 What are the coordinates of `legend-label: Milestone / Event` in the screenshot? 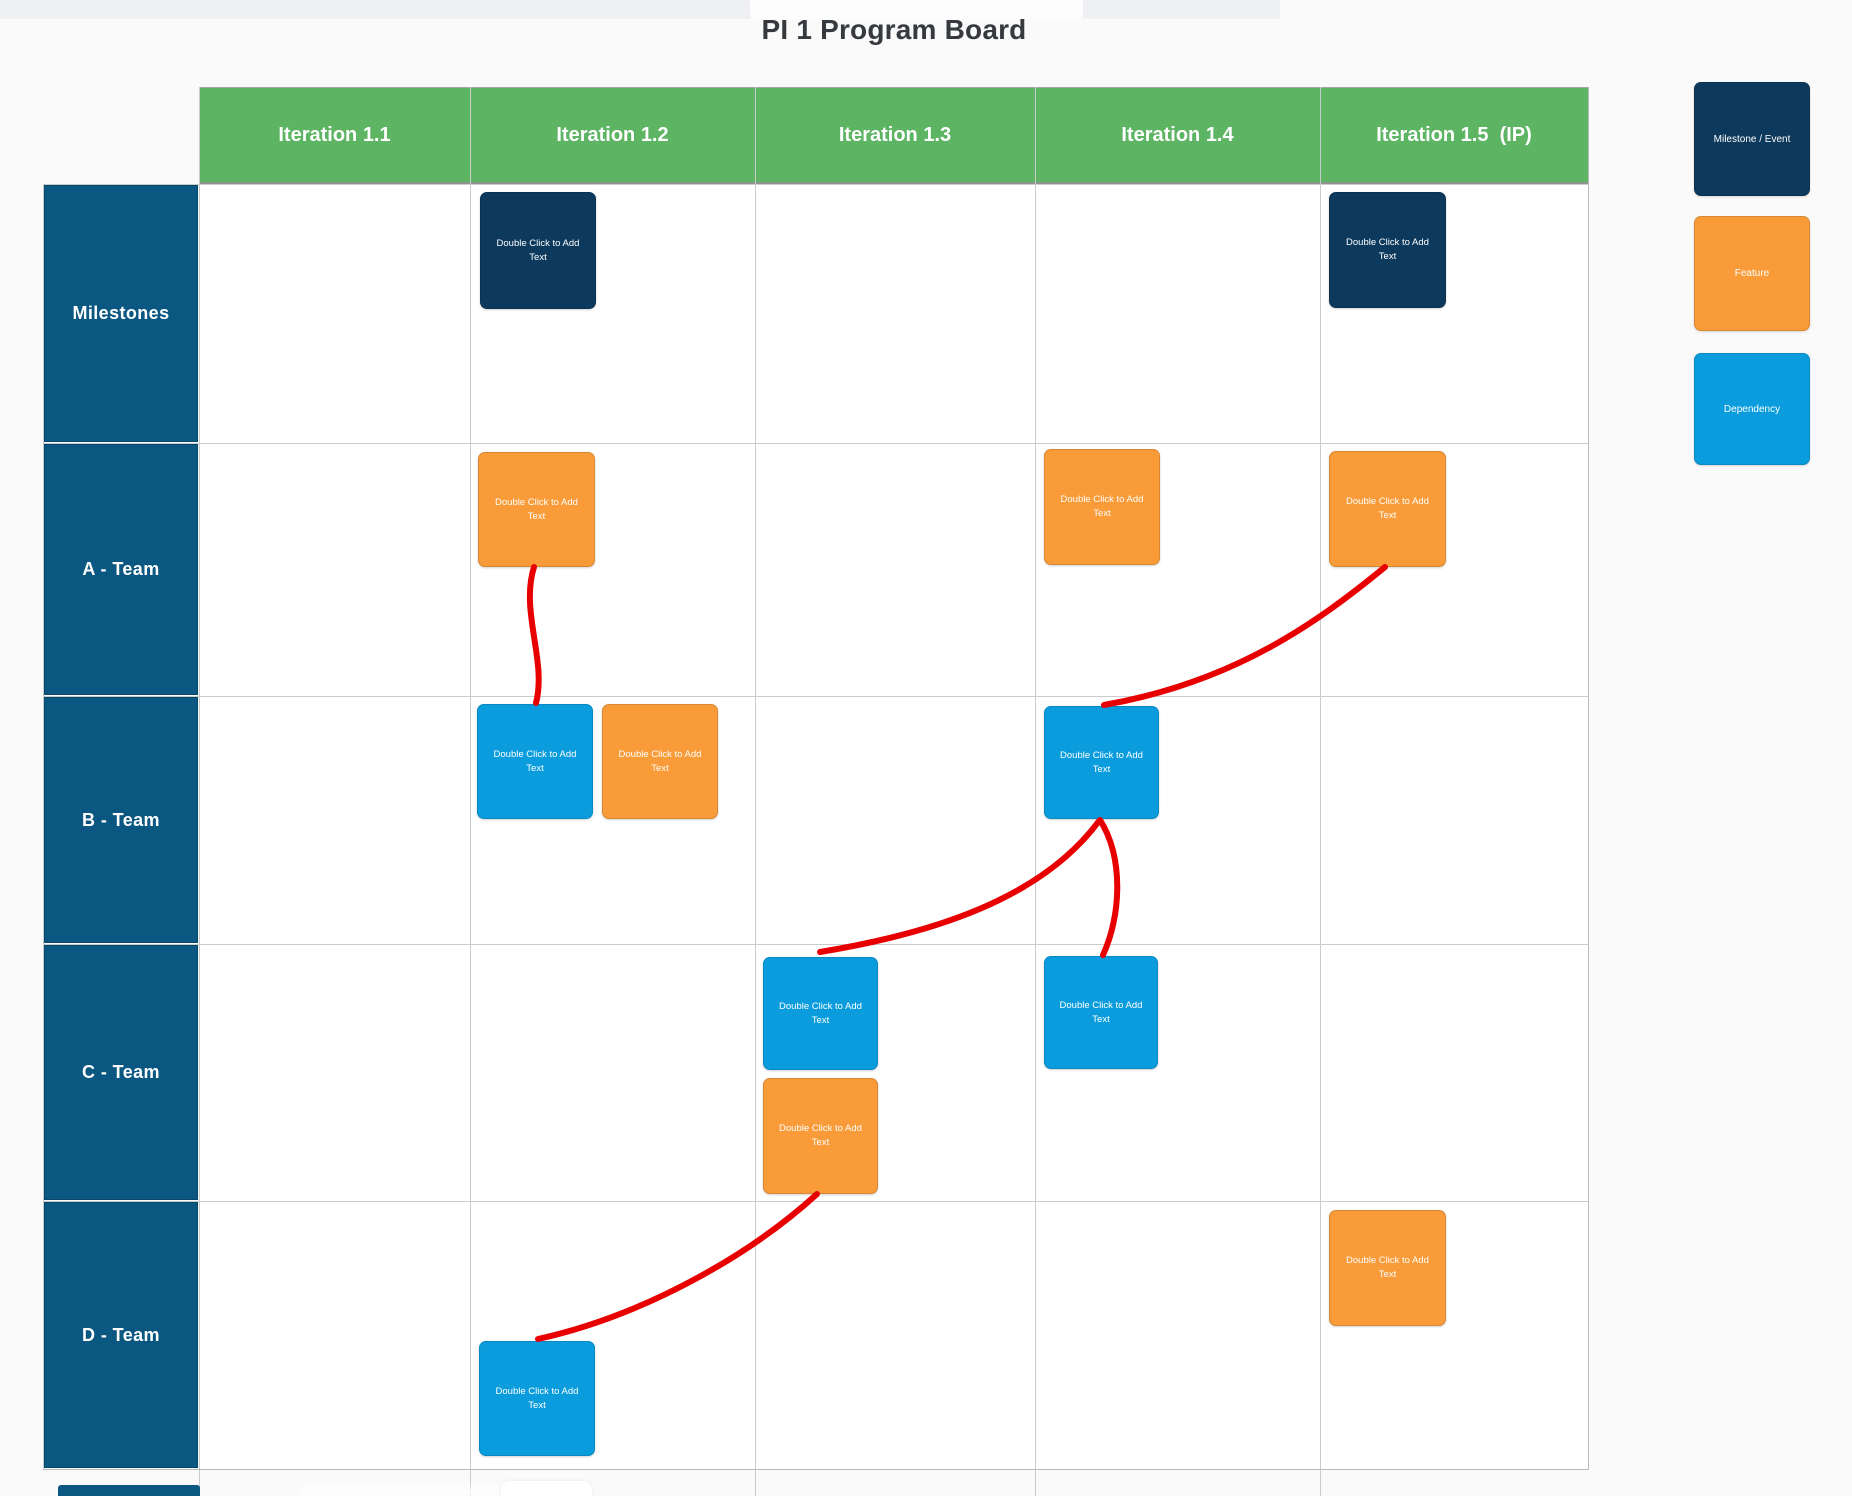 It's located at (1752, 139).